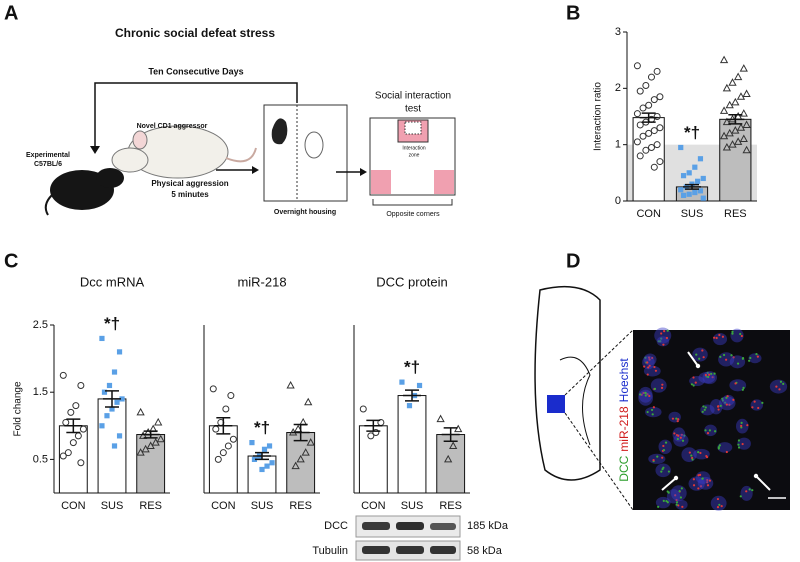  I want to click on blot-label: DCC, so click(336, 526).